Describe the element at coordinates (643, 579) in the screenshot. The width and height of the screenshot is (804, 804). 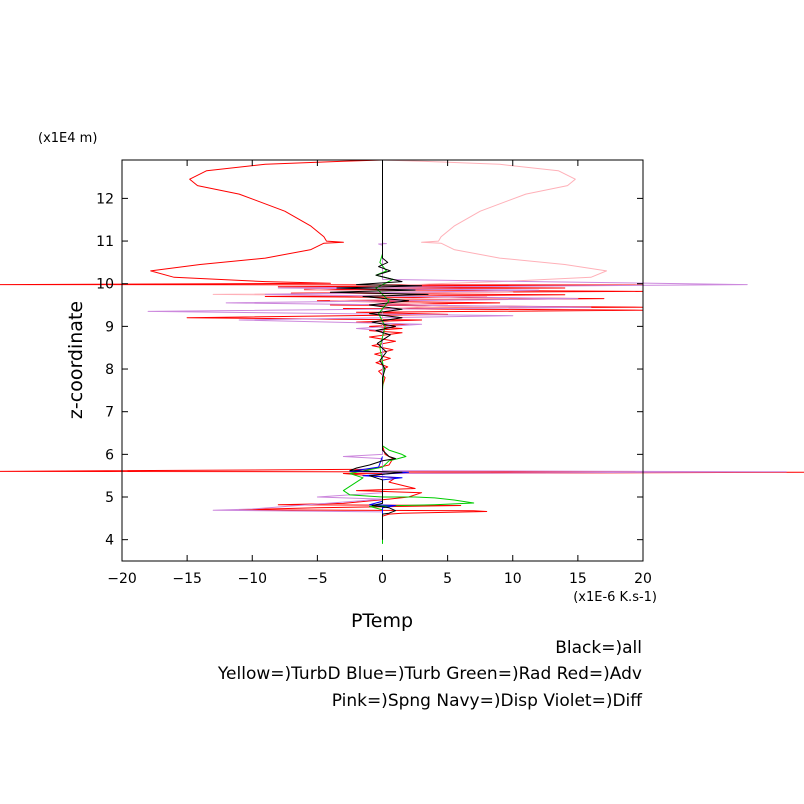
I see `x-tick-label: 20` at that location.